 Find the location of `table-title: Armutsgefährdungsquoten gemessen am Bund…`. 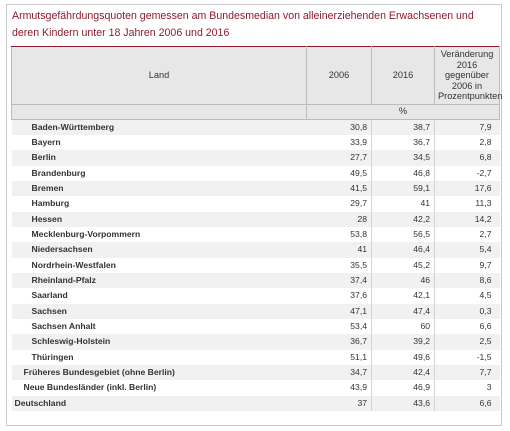

table-title: Armutsgefährdungsquoten gemessen am Bund… is located at coordinates (243, 24).